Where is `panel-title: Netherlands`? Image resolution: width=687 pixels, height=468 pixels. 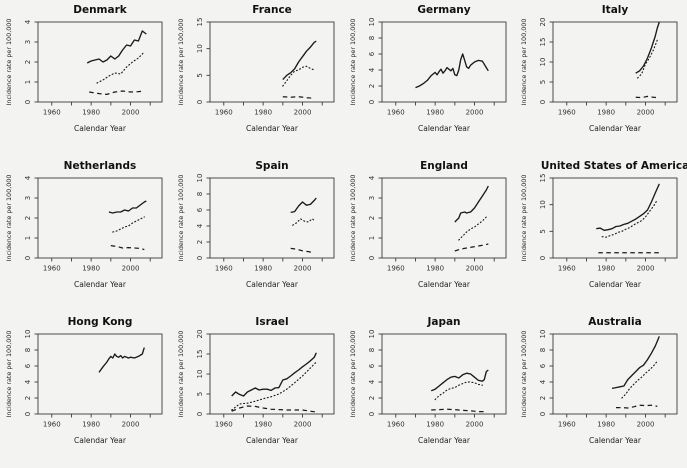 panel-title: Netherlands is located at coordinates (100, 166).